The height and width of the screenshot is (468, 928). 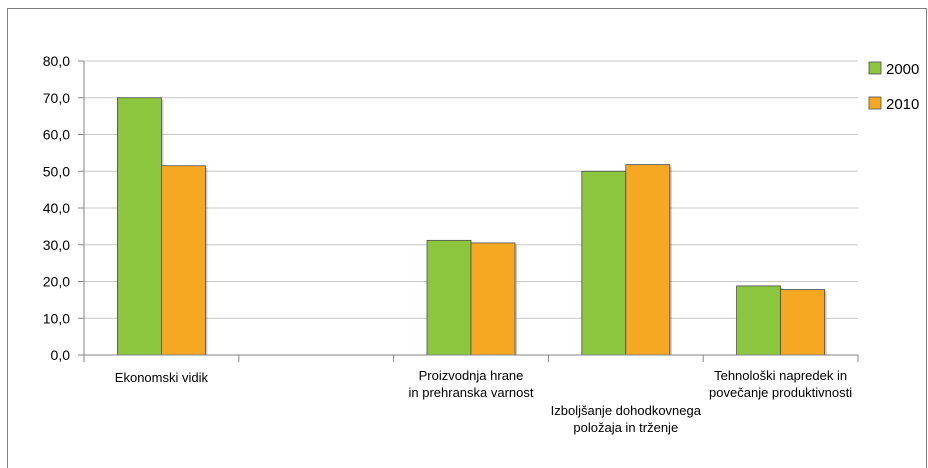 What do you see at coordinates (56, 318) in the screenshot?
I see `y-tick-label: 10,0` at bounding box center [56, 318].